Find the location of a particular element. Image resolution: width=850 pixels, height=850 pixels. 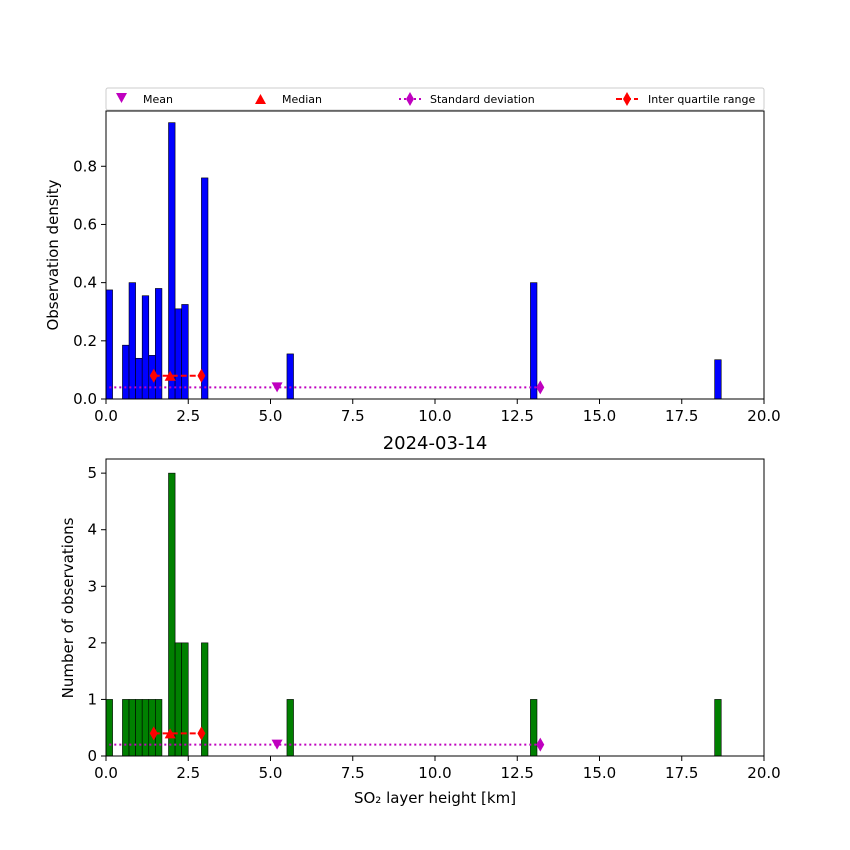

legend-item-iqr: Inter quartile range is located at coordinates (685, 99).